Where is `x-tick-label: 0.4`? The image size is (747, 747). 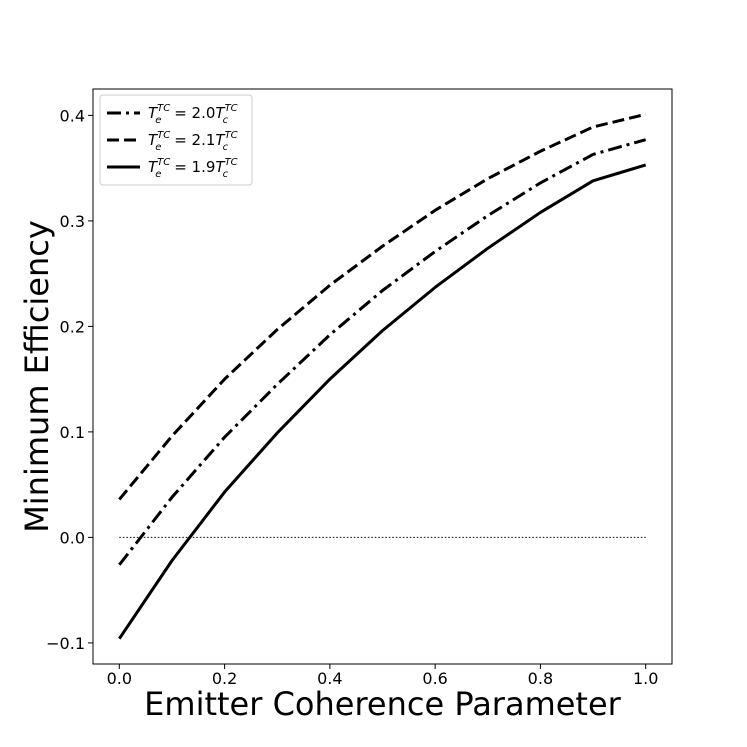
x-tick-label: 0.4 is located at coordinates (329, 678).